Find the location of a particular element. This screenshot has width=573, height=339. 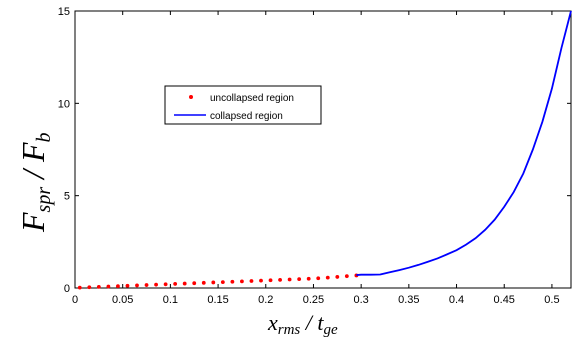

x-tick-label: 0.2 is located at coordinates (265, 300).